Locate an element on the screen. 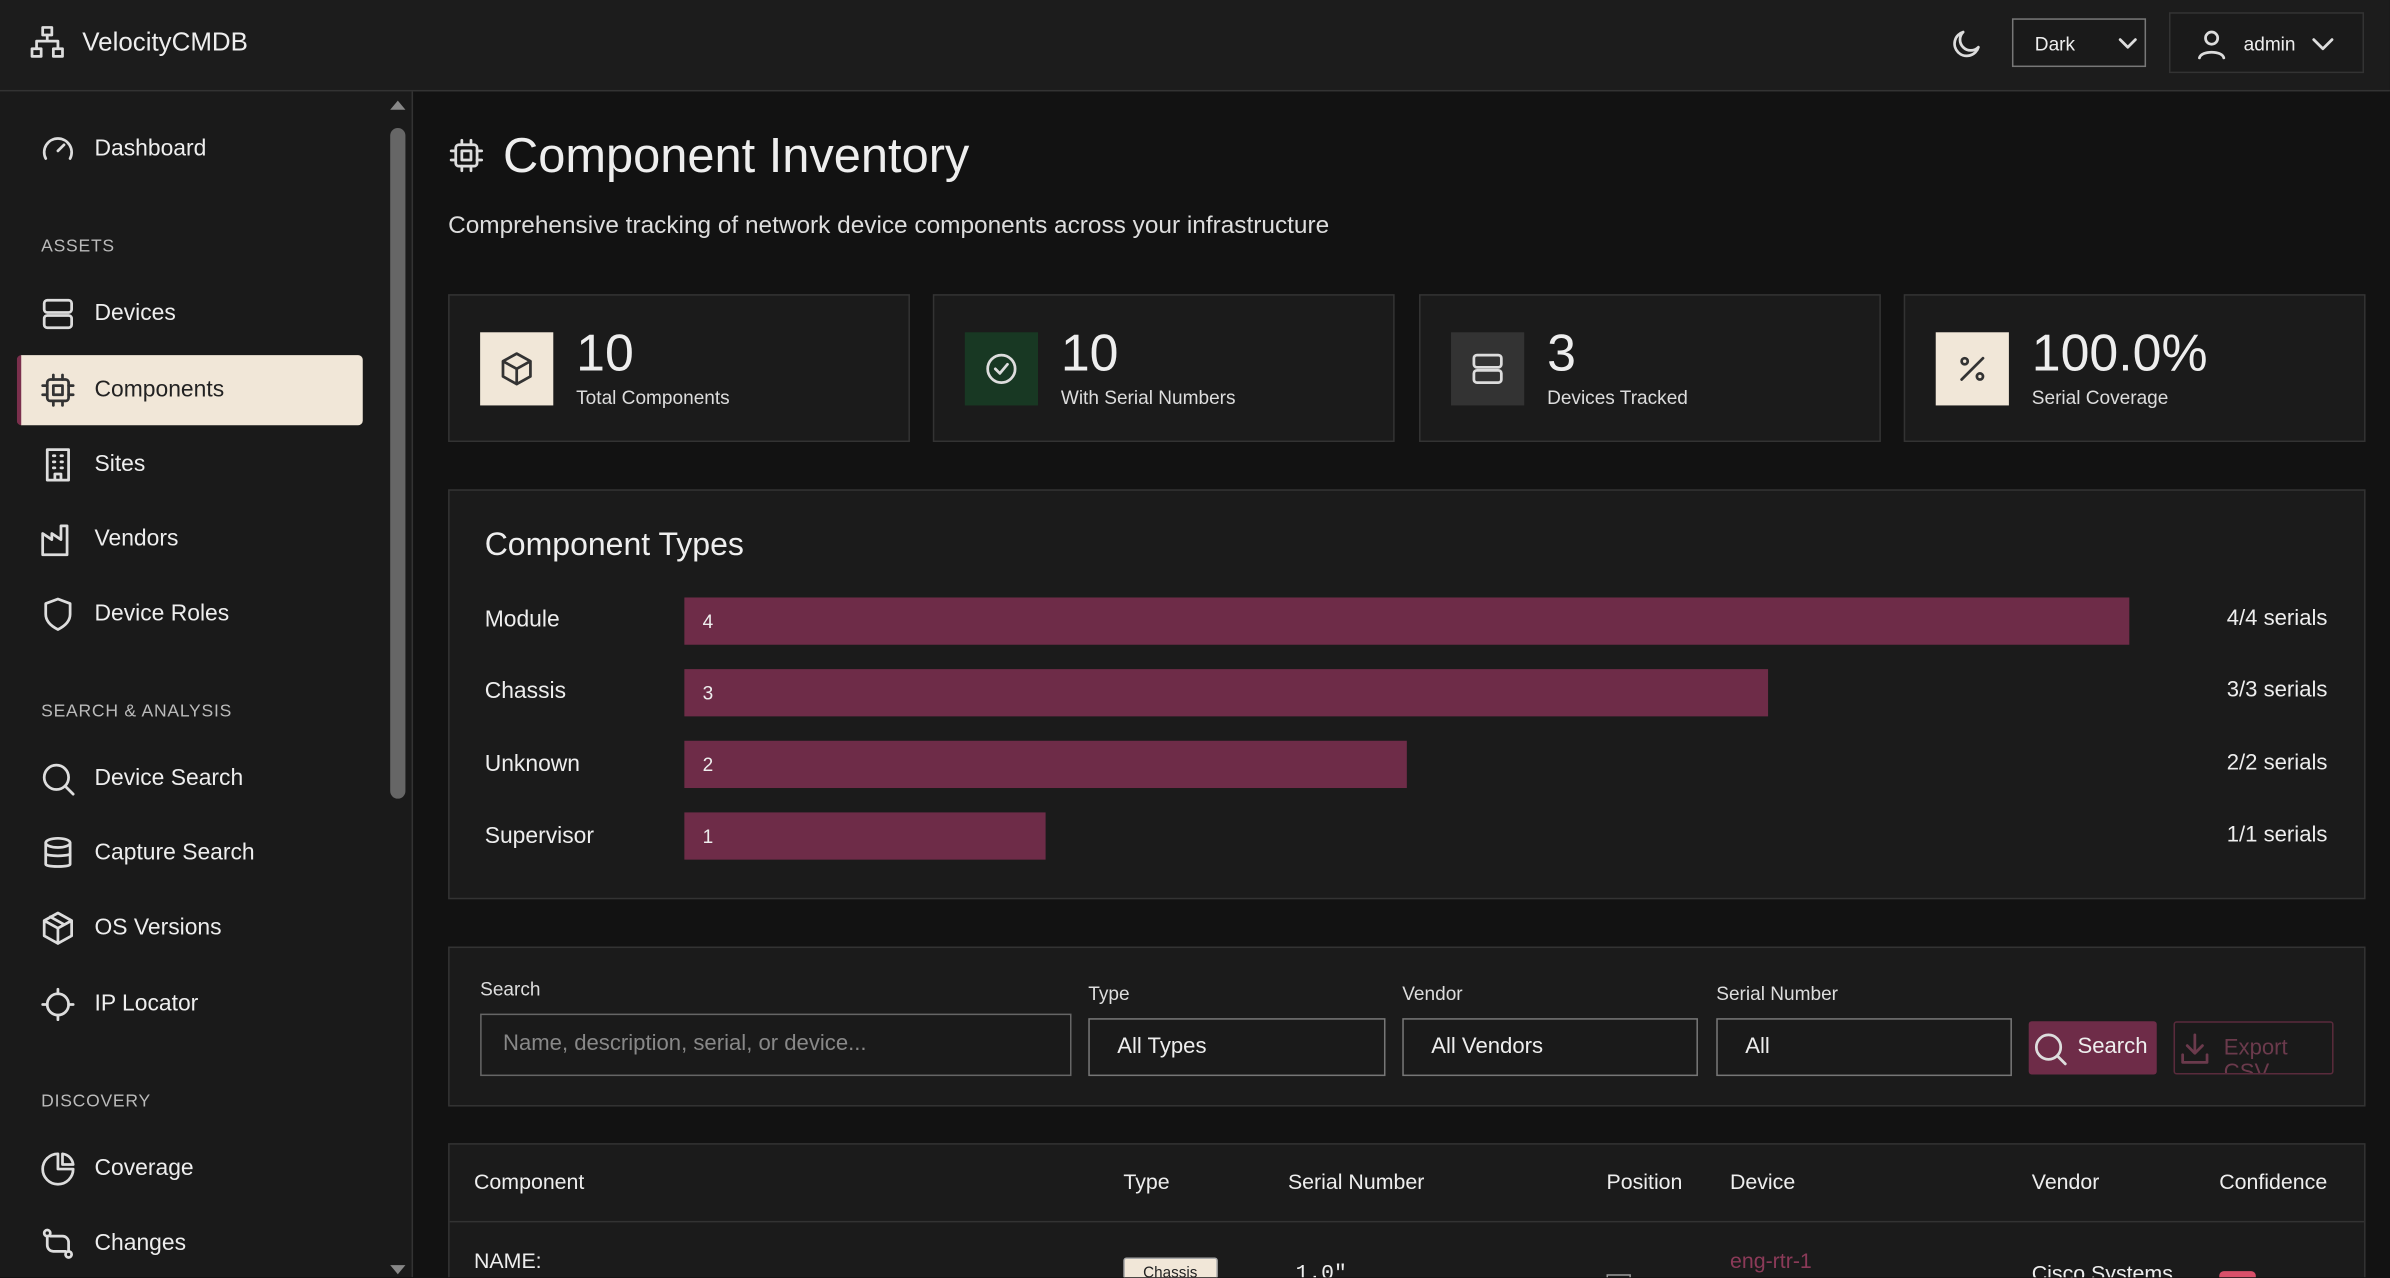 The height and width of the screenshot is (1278, 2390). nav-item: Coverage is located at coordinates (187, 1169).